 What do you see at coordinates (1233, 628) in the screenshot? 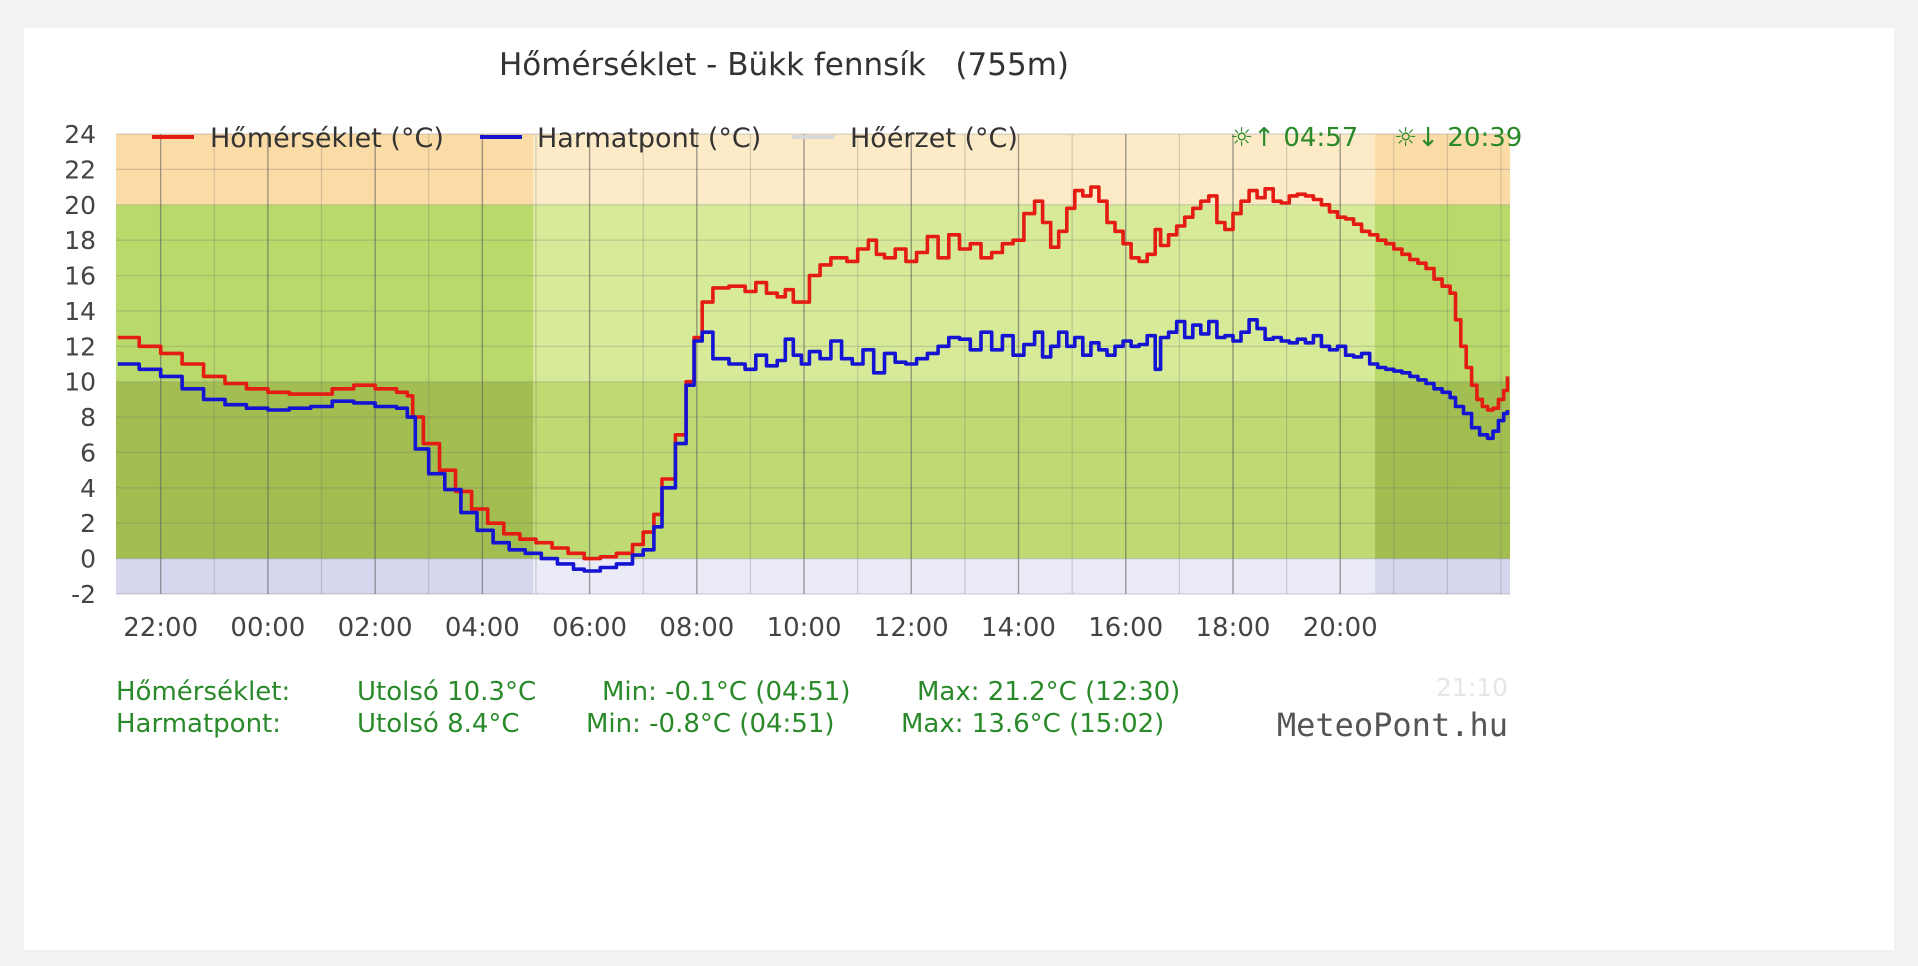
I see `x-tick-label: 18:00` at bounding box center [1233, 628].